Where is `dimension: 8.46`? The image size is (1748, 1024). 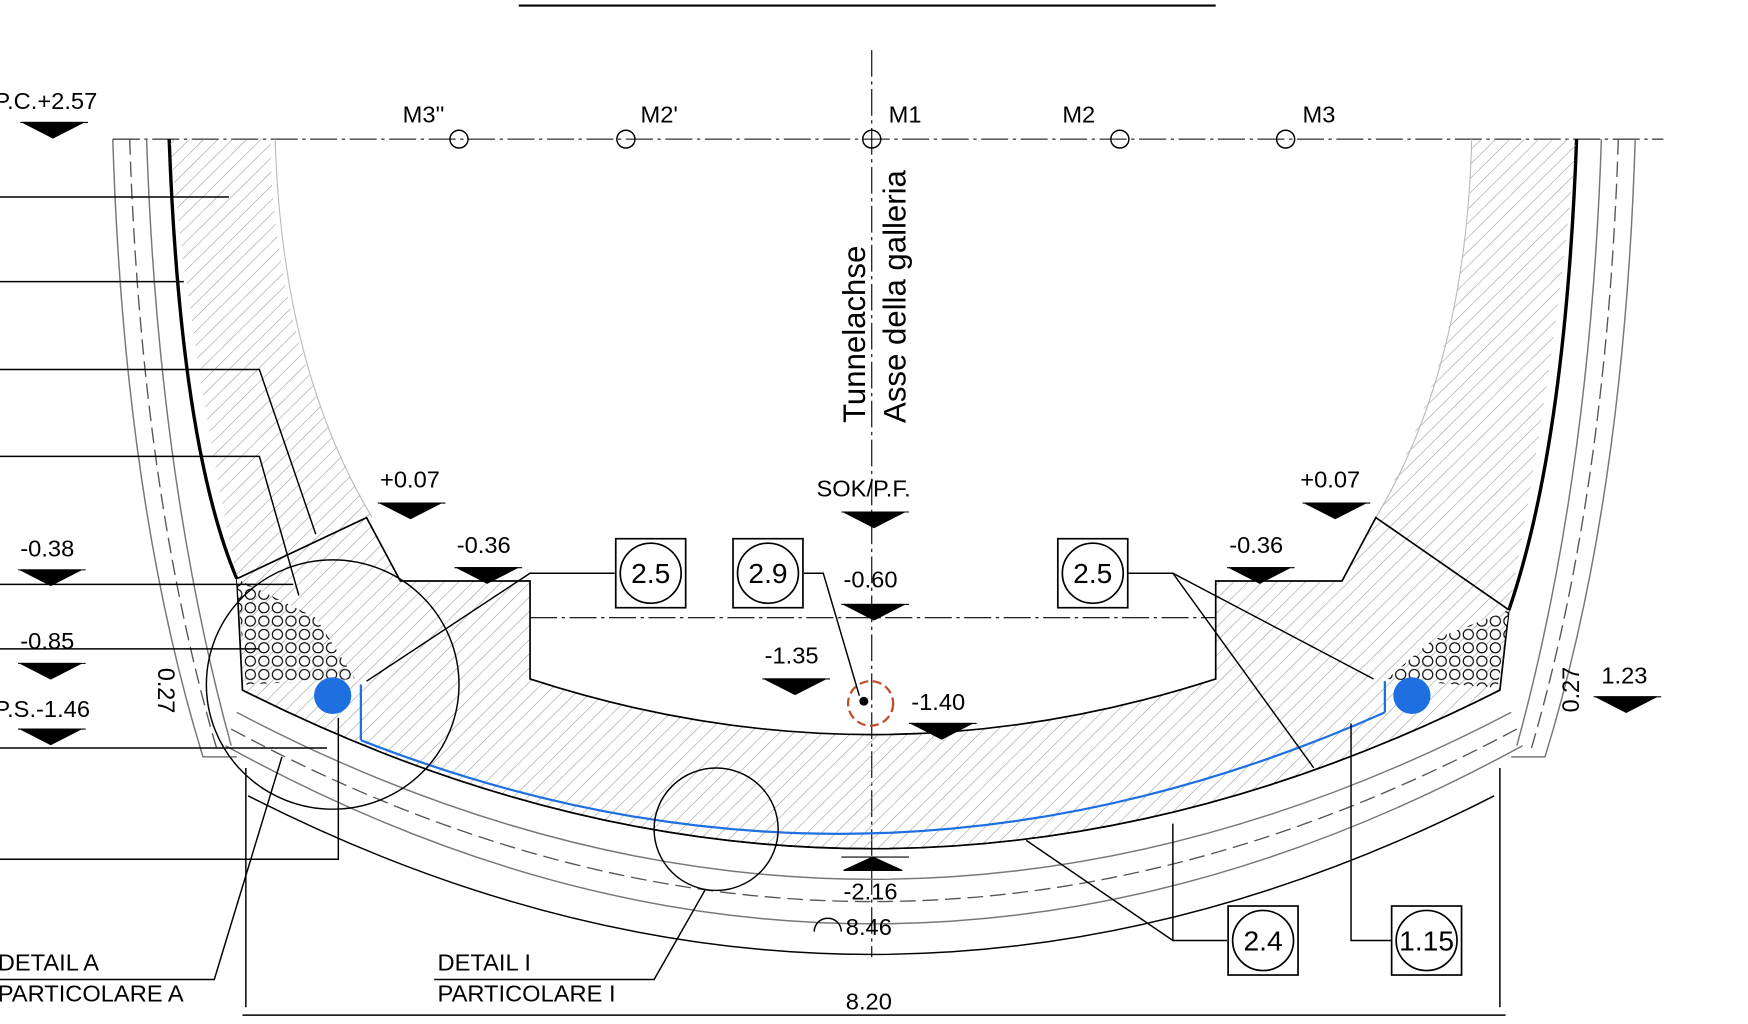
dimension: 8.46 is located at coordinates (869, 927).